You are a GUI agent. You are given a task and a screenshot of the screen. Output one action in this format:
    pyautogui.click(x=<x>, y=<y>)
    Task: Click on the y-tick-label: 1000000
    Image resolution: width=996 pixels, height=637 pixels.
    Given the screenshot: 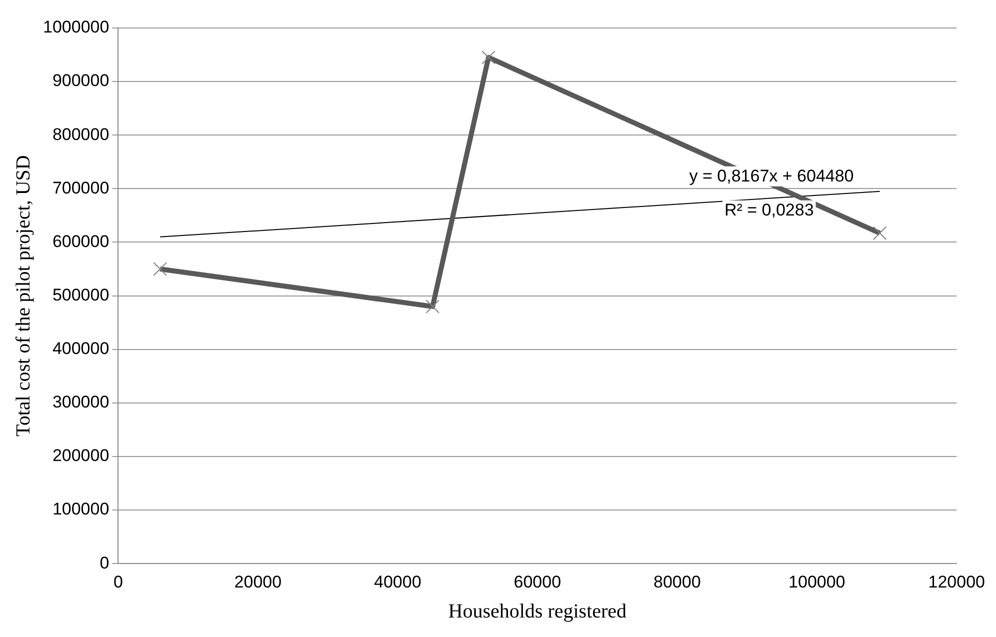 What is the action you would take?
    pyautogui.click(x=76, y=27)
    